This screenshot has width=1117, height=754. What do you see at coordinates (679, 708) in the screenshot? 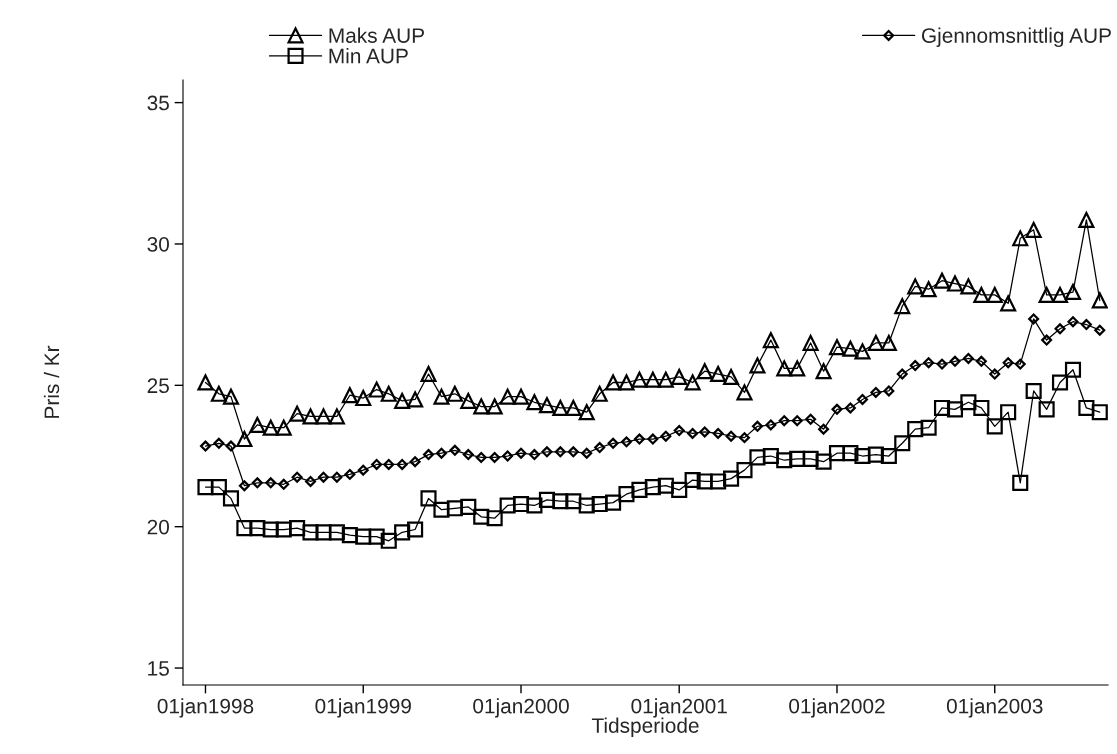
I see `x-tick-label: 01jan2001` at bounding box center [679, 708].